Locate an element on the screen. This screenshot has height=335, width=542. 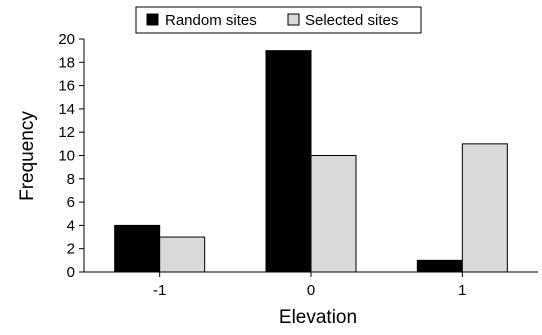
y-tick-label: 0 is located at coordinates (71, 272).